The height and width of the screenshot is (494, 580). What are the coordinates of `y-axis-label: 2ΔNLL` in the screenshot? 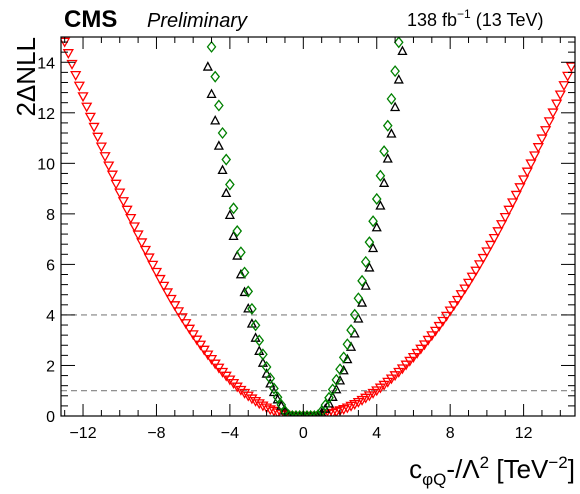 It's located at (26, 77).